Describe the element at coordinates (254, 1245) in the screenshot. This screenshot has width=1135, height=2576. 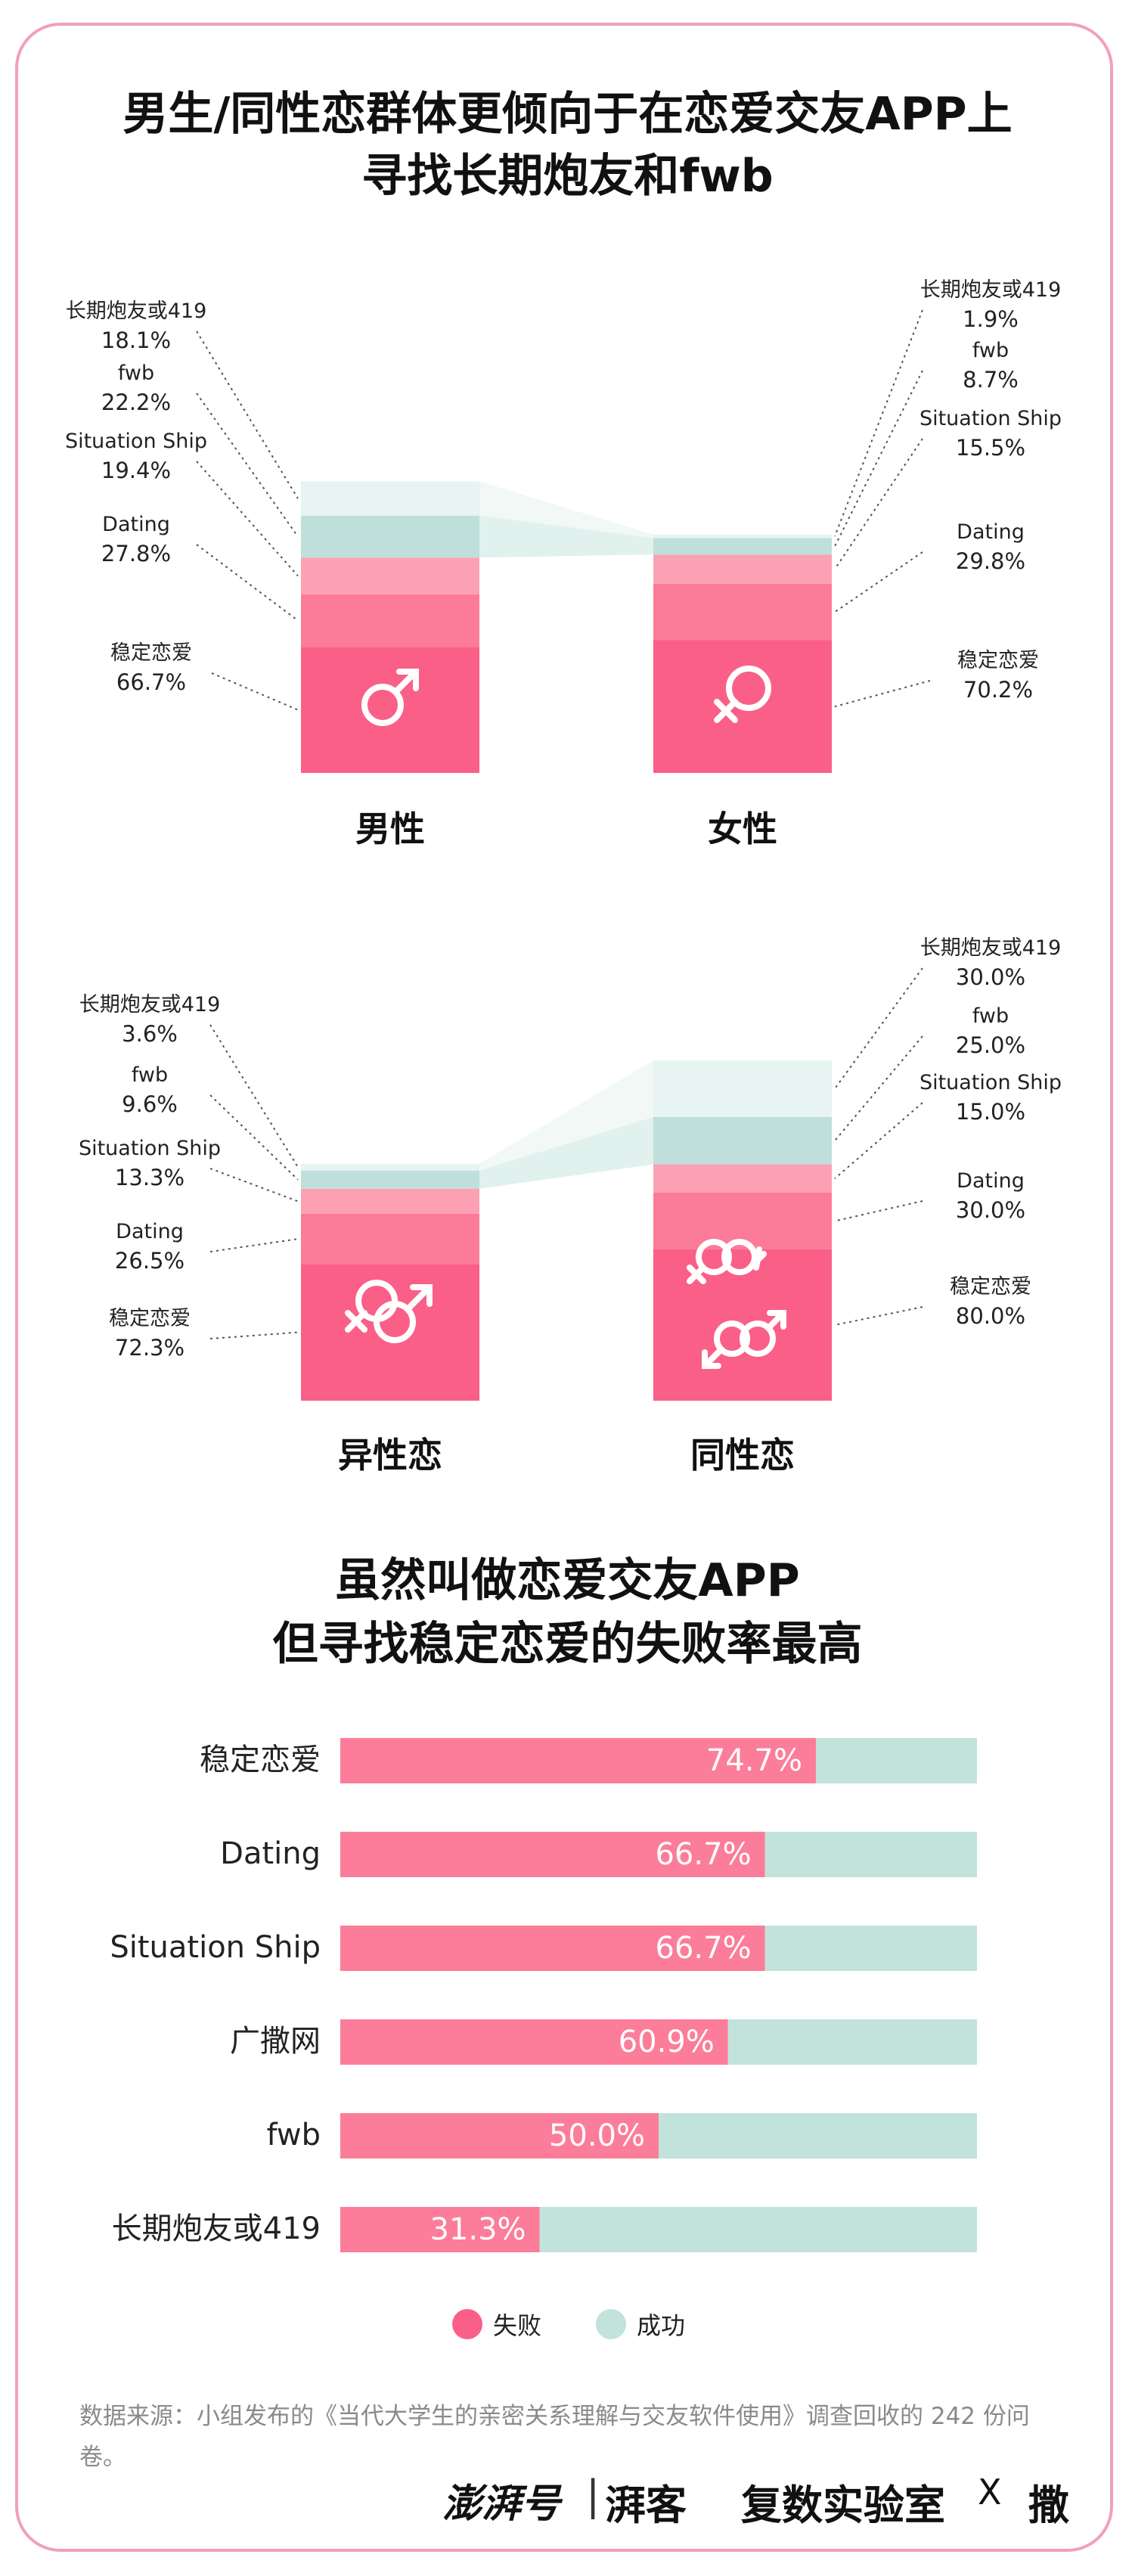
I see `leader-left-dating` at that location.